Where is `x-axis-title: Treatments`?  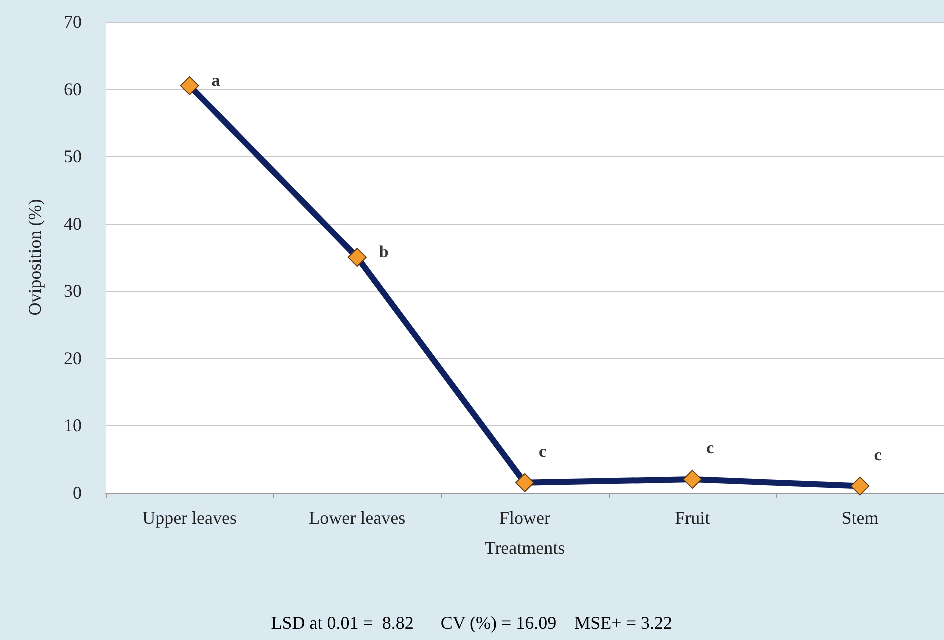 x-axis-title: Treatments is located at coordinates (525, 548).